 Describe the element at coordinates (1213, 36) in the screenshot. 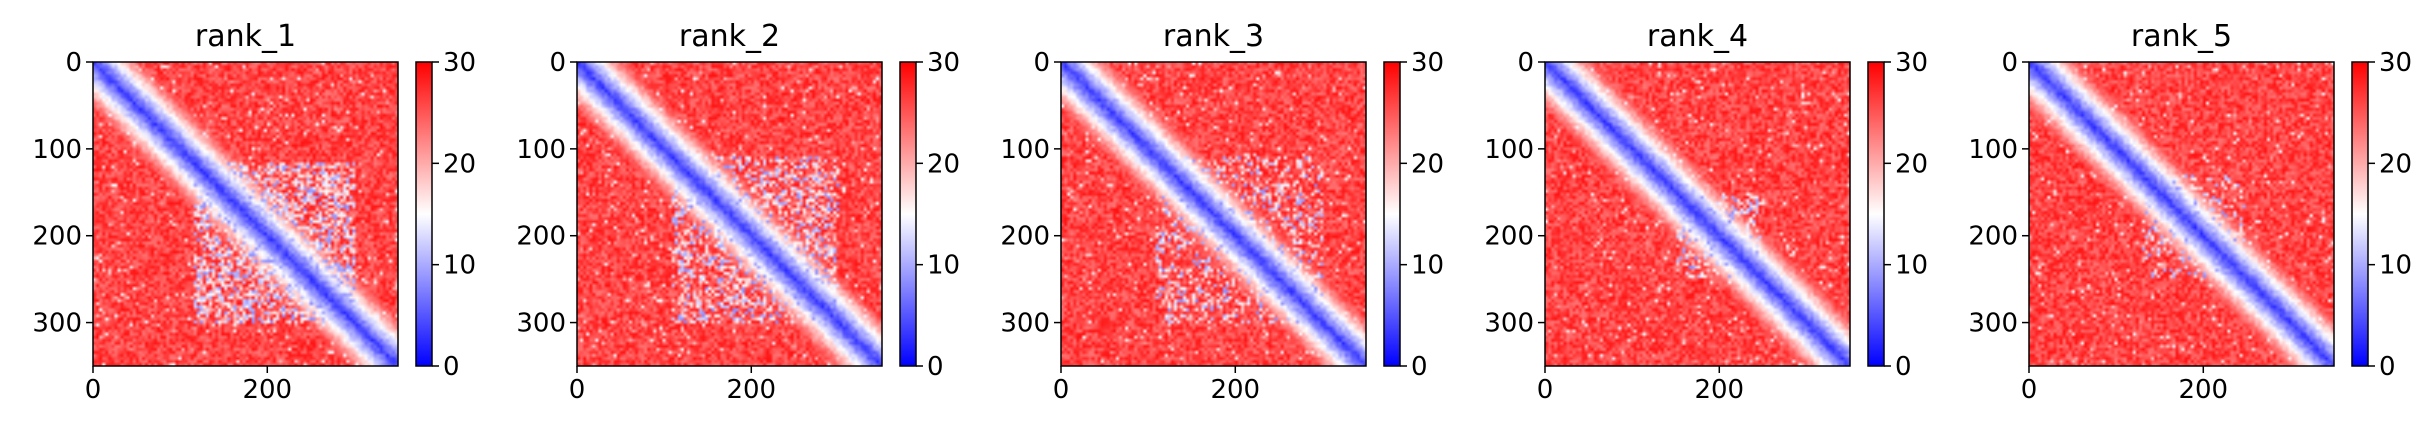

I see `panel-title: rank_3` at that location.